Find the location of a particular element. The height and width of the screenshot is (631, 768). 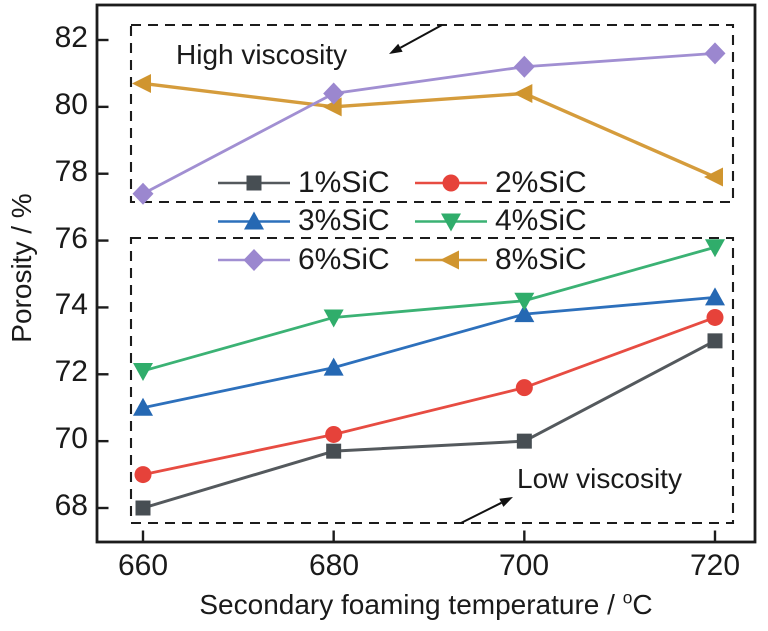

x-axis-label-text: Secondary foaming temperature / is located at coordinates (411, 604).